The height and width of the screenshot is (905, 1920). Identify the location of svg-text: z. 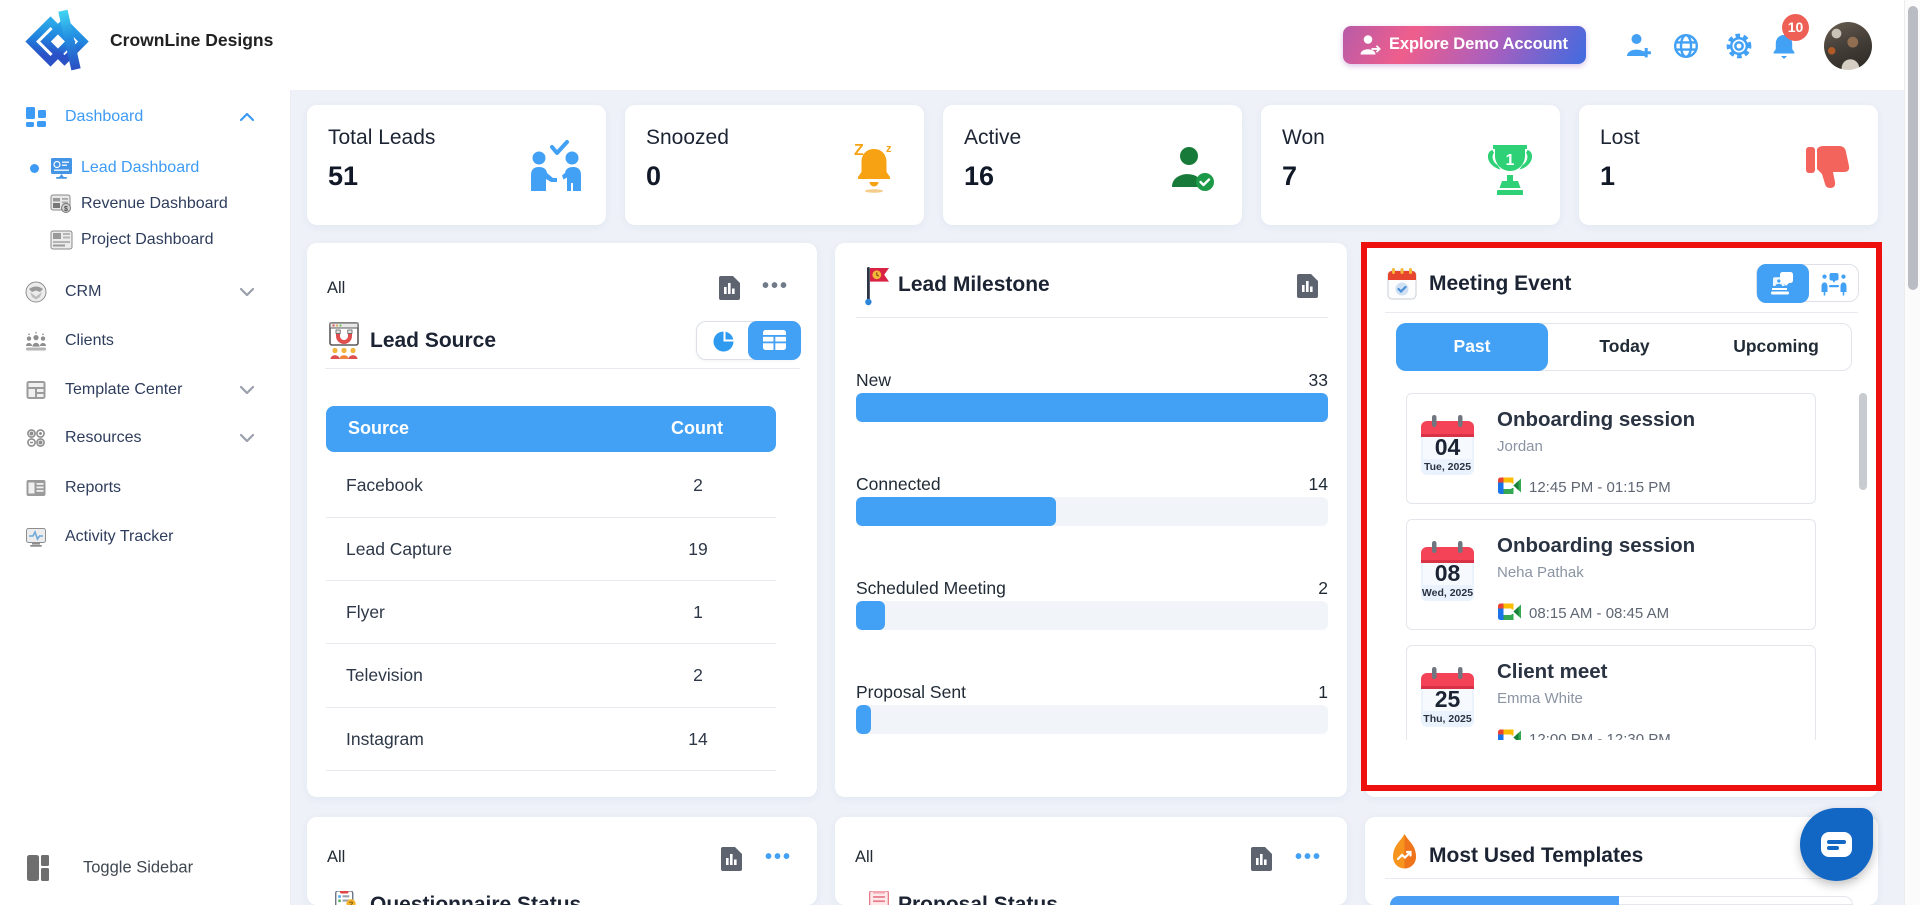
(889, 149).